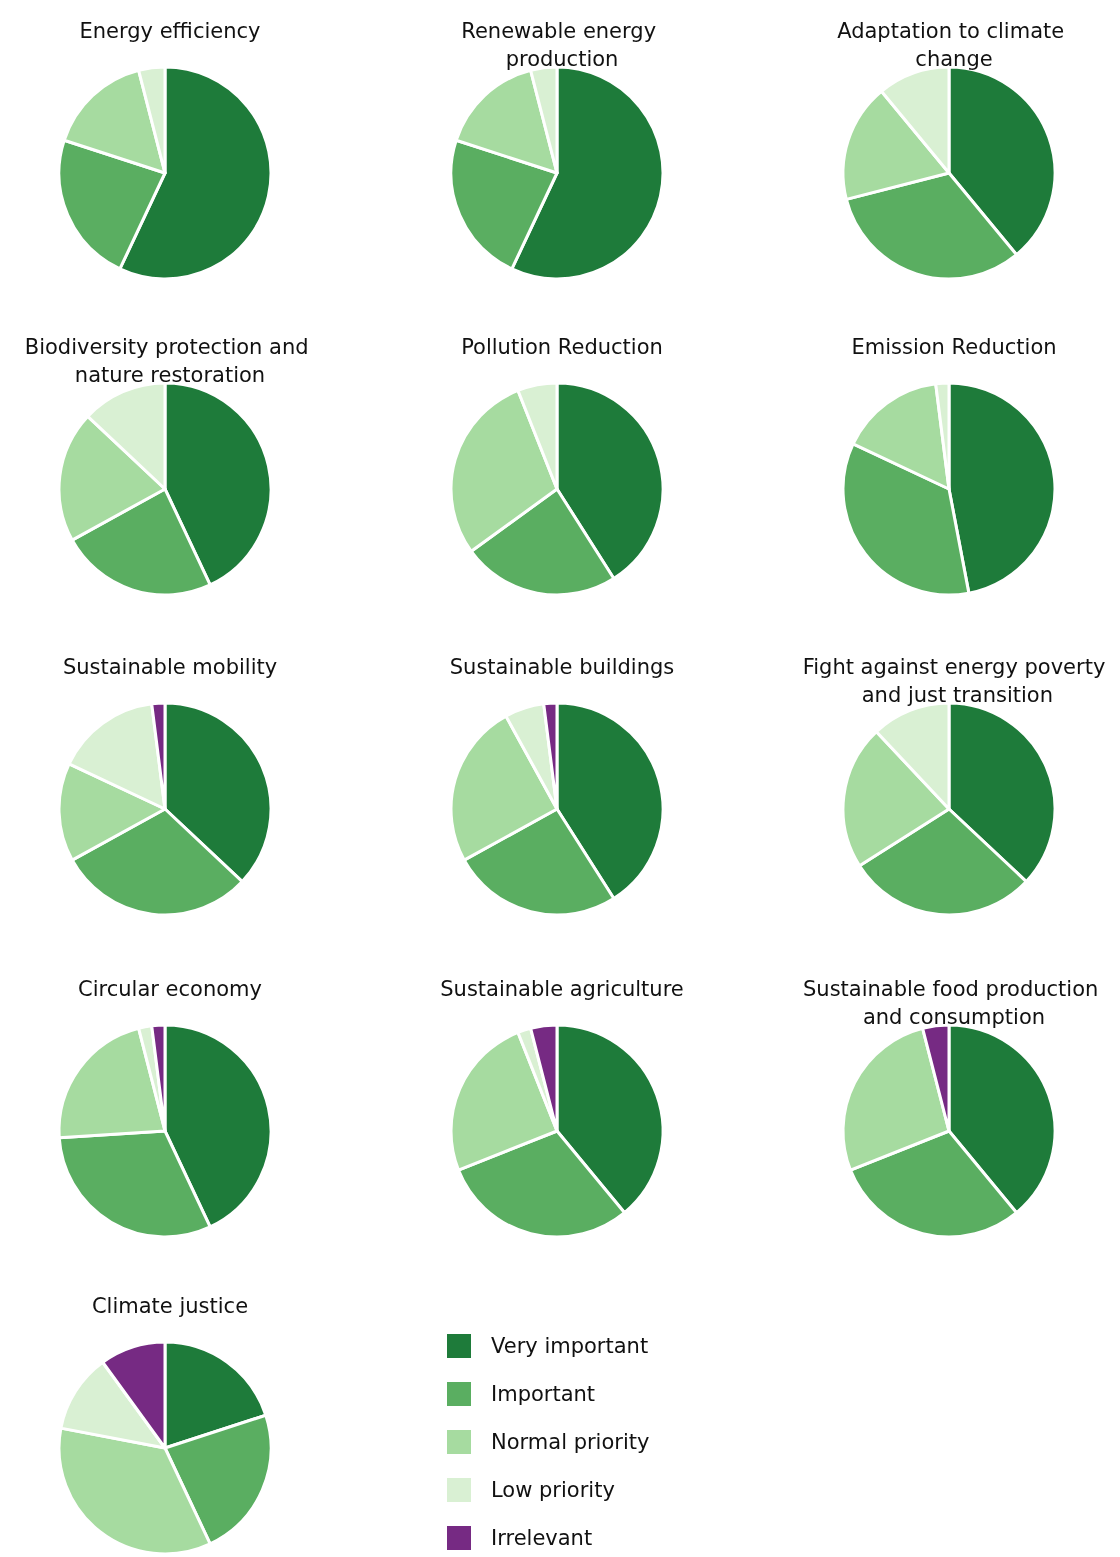  Describe the element at coordinates (170, 667) in the screenshot. I see `chart-title: Sustainable mobility` at that location.